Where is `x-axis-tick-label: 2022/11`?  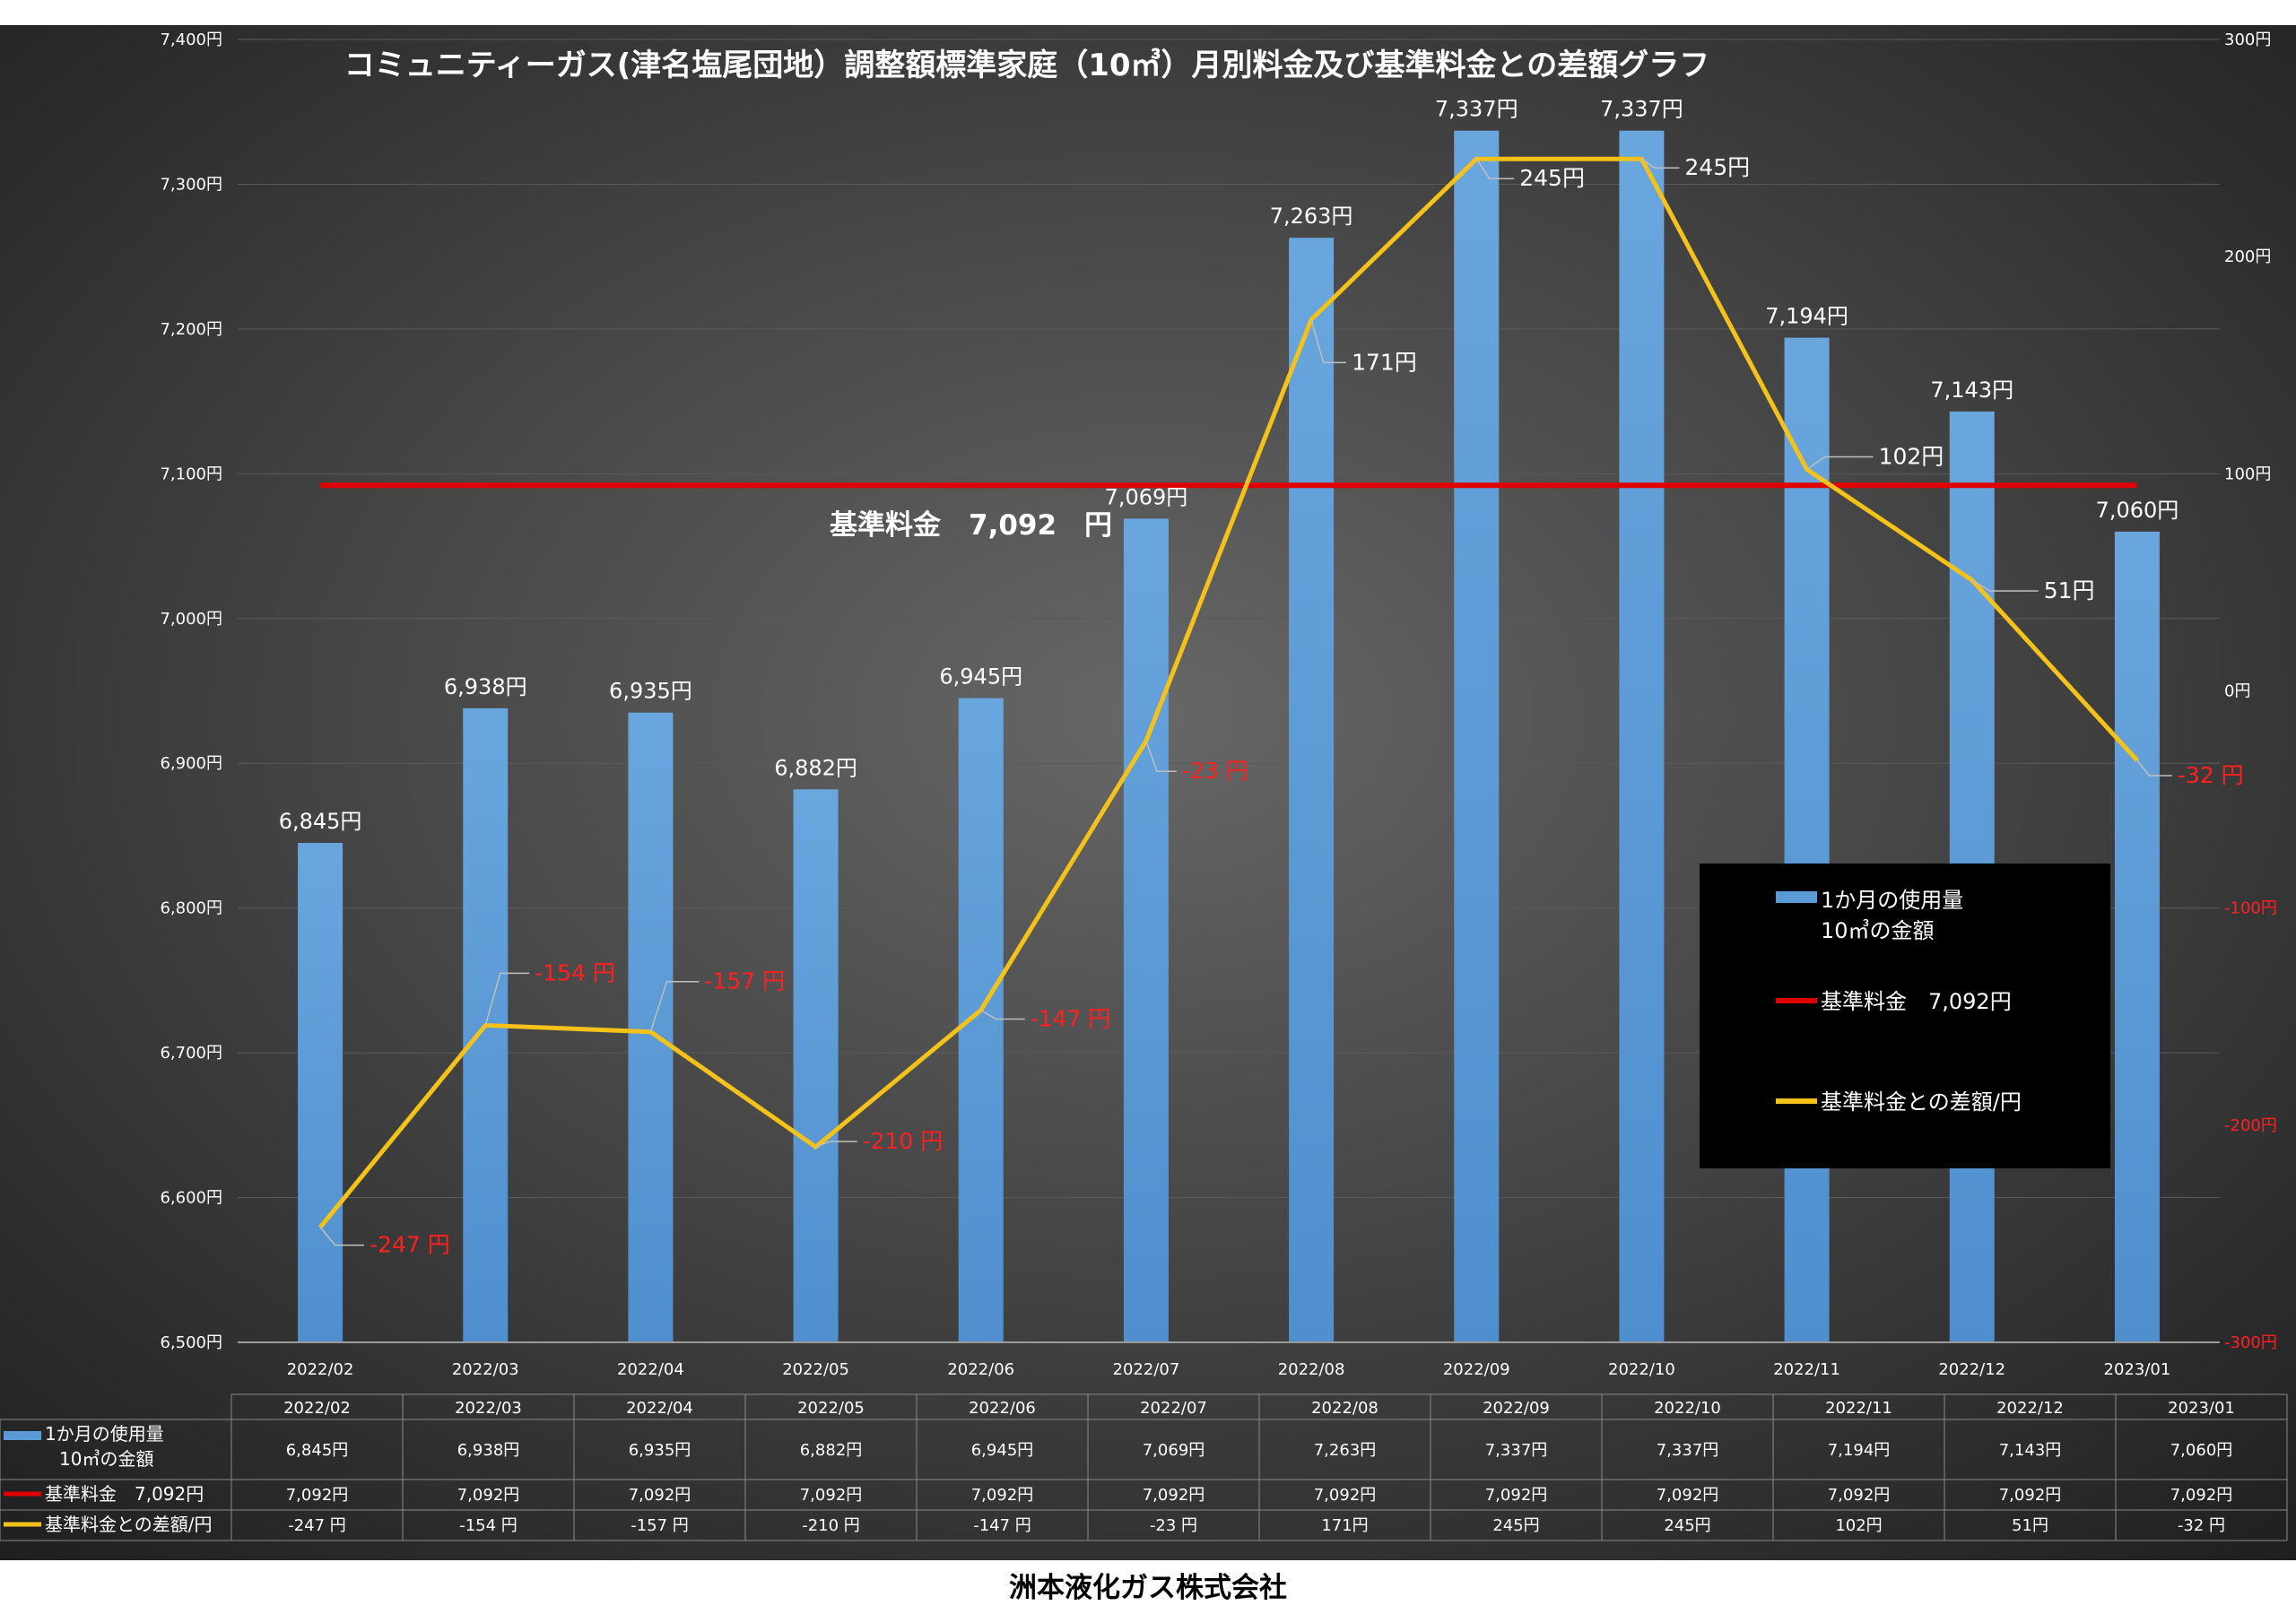
x-axis-tick-label: 2022/11 is located at coordinates (1806, 1369).